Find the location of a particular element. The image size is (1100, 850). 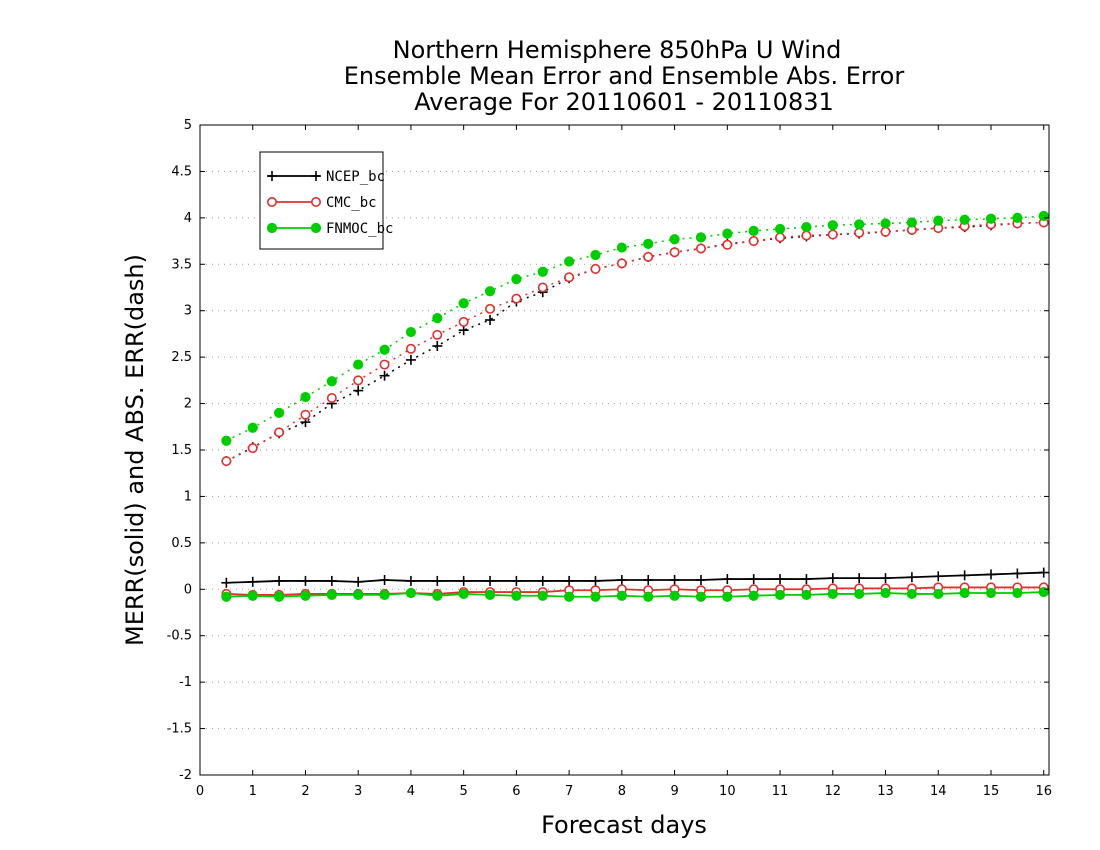

y-tick-label: -1.5 is located at coordinates (179, 729).